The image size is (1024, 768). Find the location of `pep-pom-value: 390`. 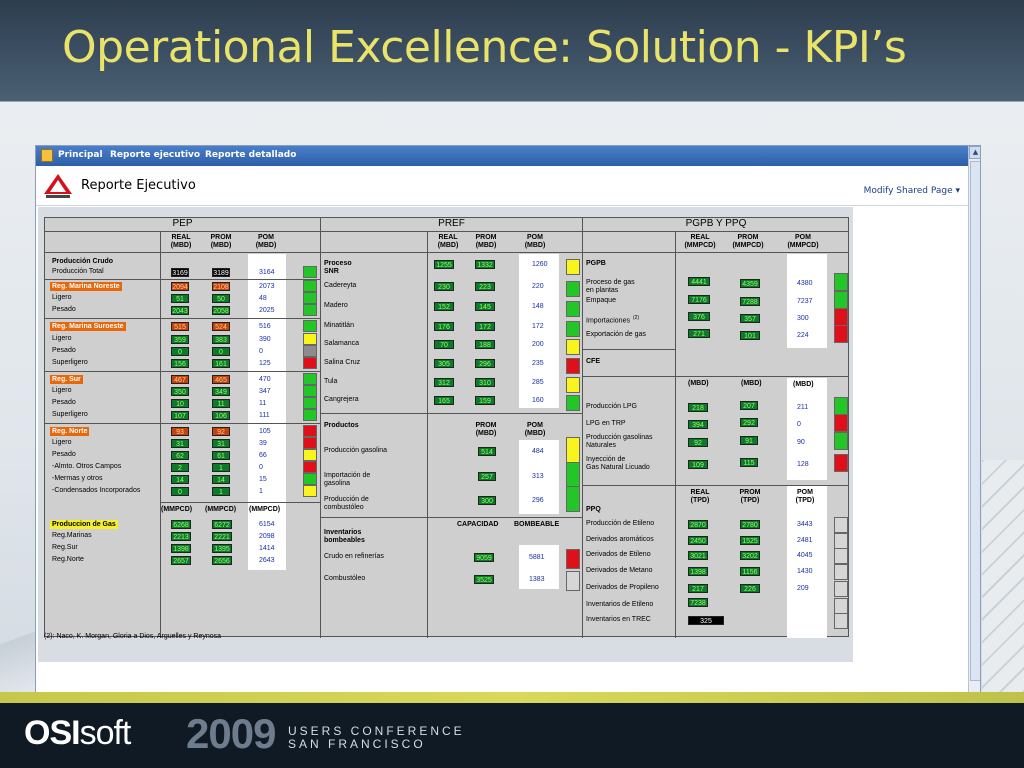

pep-pom-value: 390 is located at coordinates (265, 339).